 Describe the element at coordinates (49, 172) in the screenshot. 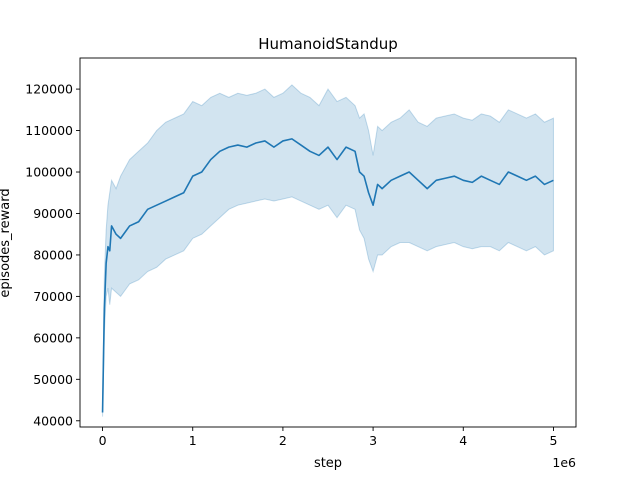

I see `y-tick-label: 100000` at that location.